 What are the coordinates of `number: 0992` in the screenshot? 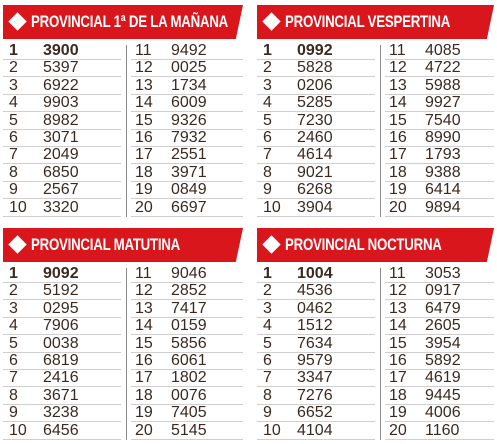 It's located at (315, 50).